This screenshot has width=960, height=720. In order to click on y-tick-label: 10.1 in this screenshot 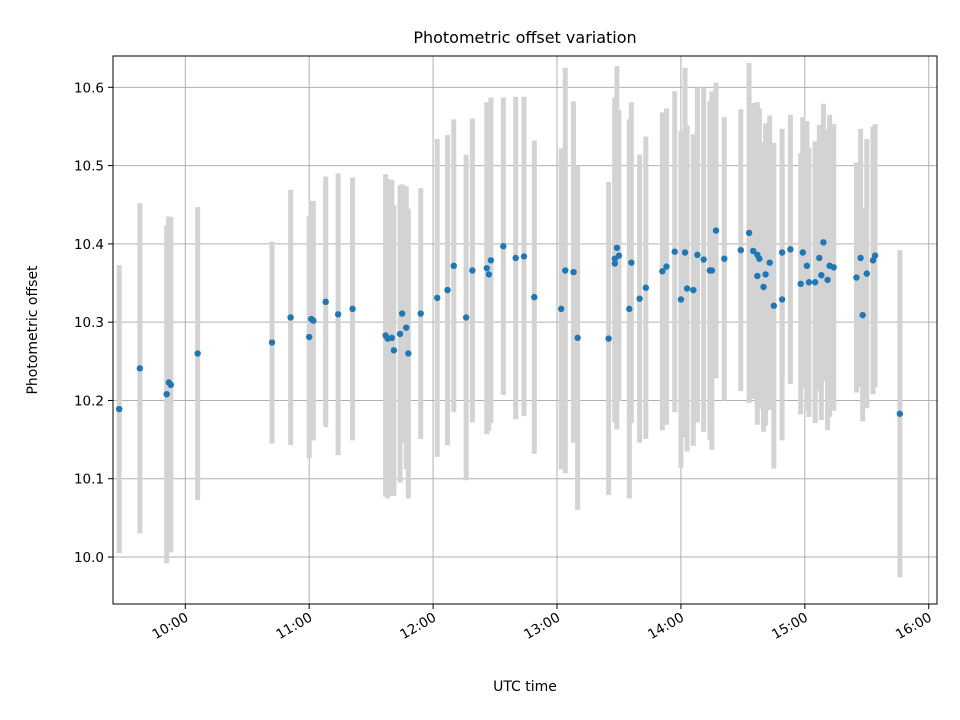, I will do `click(89, 480)`.